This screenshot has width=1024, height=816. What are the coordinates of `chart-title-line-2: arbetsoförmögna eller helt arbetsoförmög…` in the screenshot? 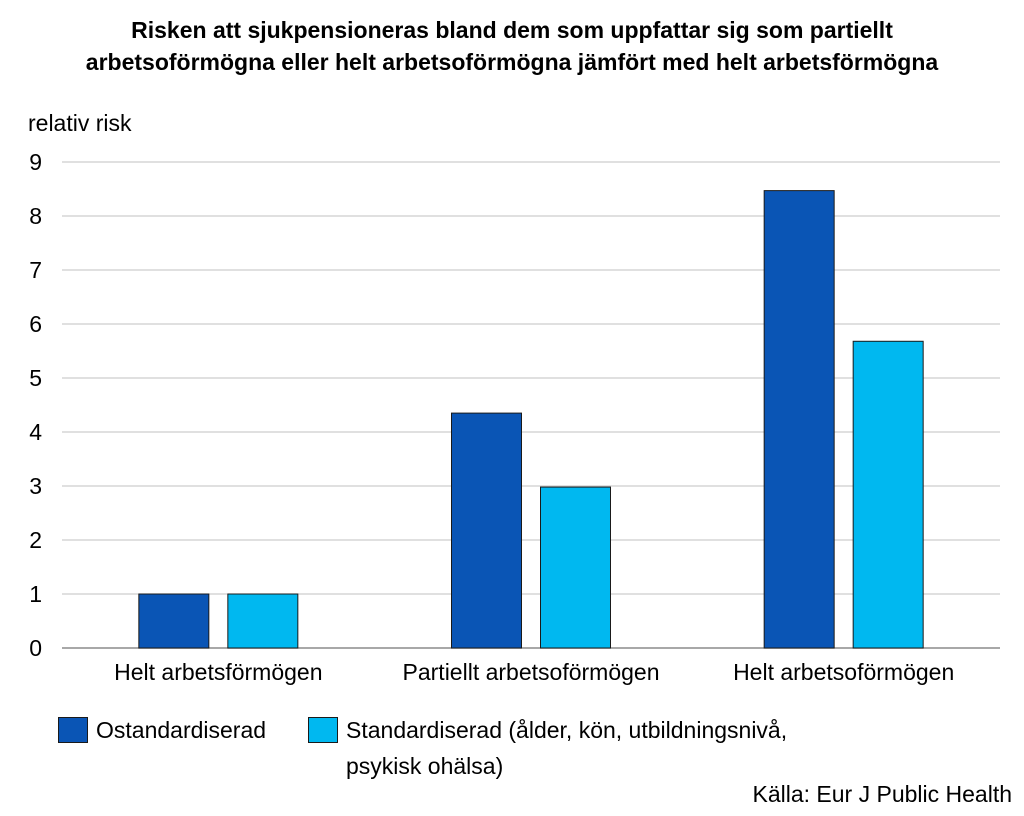 It's located at (512, 62).